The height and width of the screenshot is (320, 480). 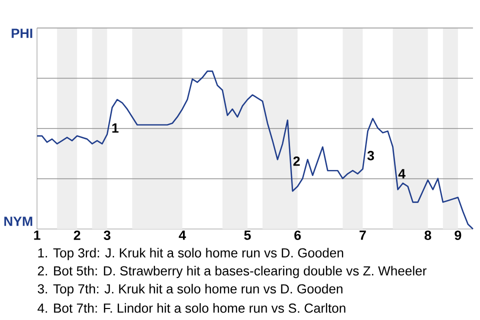 I want to click on text: 3. Top 7th: J. Kruk hit a solo home run vs D. Gooden, so click(x=190, y=290).